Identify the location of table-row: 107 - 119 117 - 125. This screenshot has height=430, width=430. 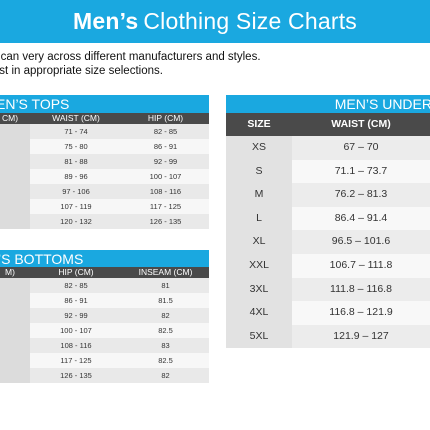
(104, 206).